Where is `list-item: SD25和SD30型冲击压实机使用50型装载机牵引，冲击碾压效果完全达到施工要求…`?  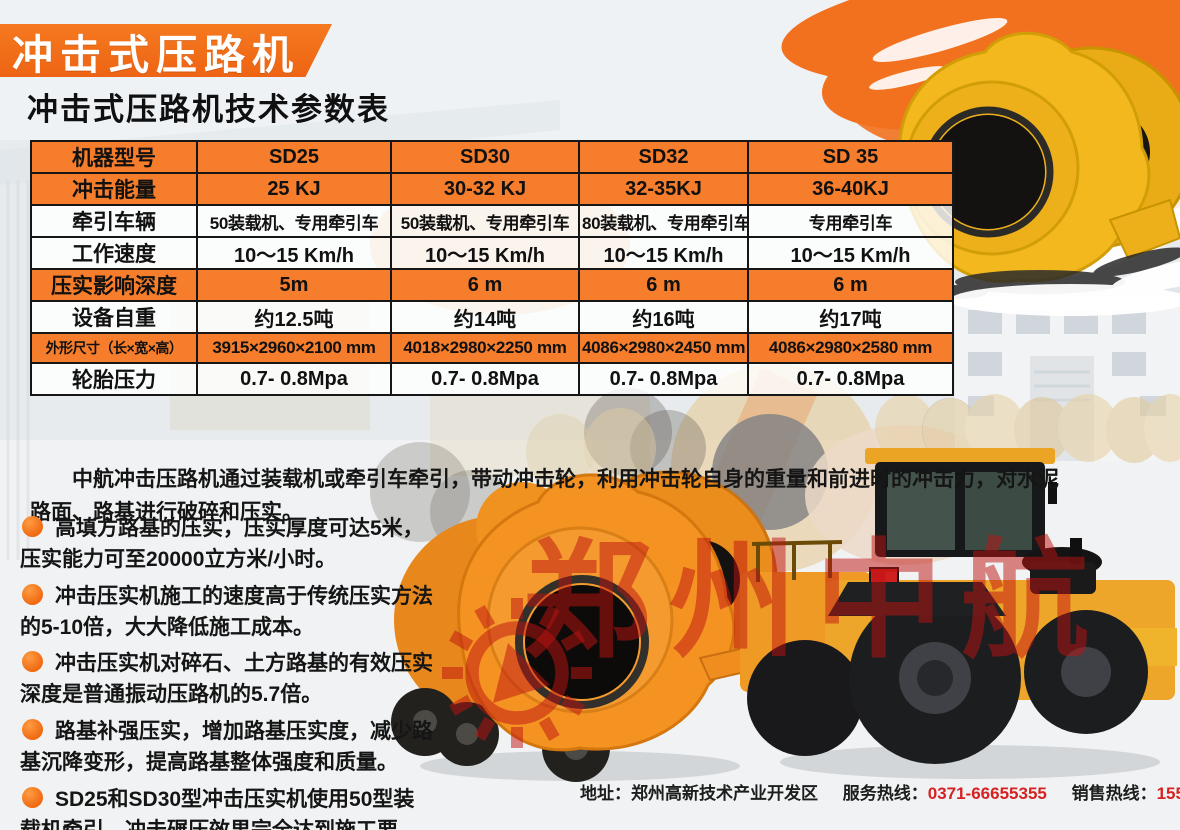 list-item: SD25和SD30型冲击压实机使用50型装载机牵引，冲击碾压效果完全达到施工要求… is located at coordinates (227, 807).